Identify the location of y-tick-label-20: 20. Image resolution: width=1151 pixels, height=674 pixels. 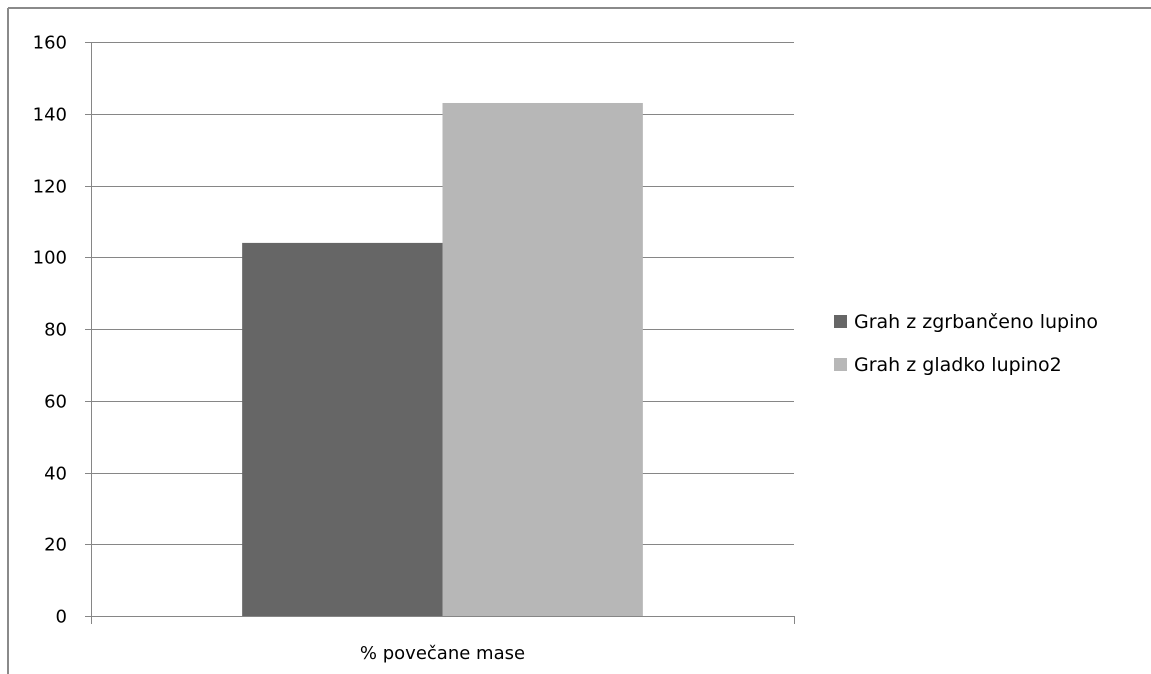
(55, 545).